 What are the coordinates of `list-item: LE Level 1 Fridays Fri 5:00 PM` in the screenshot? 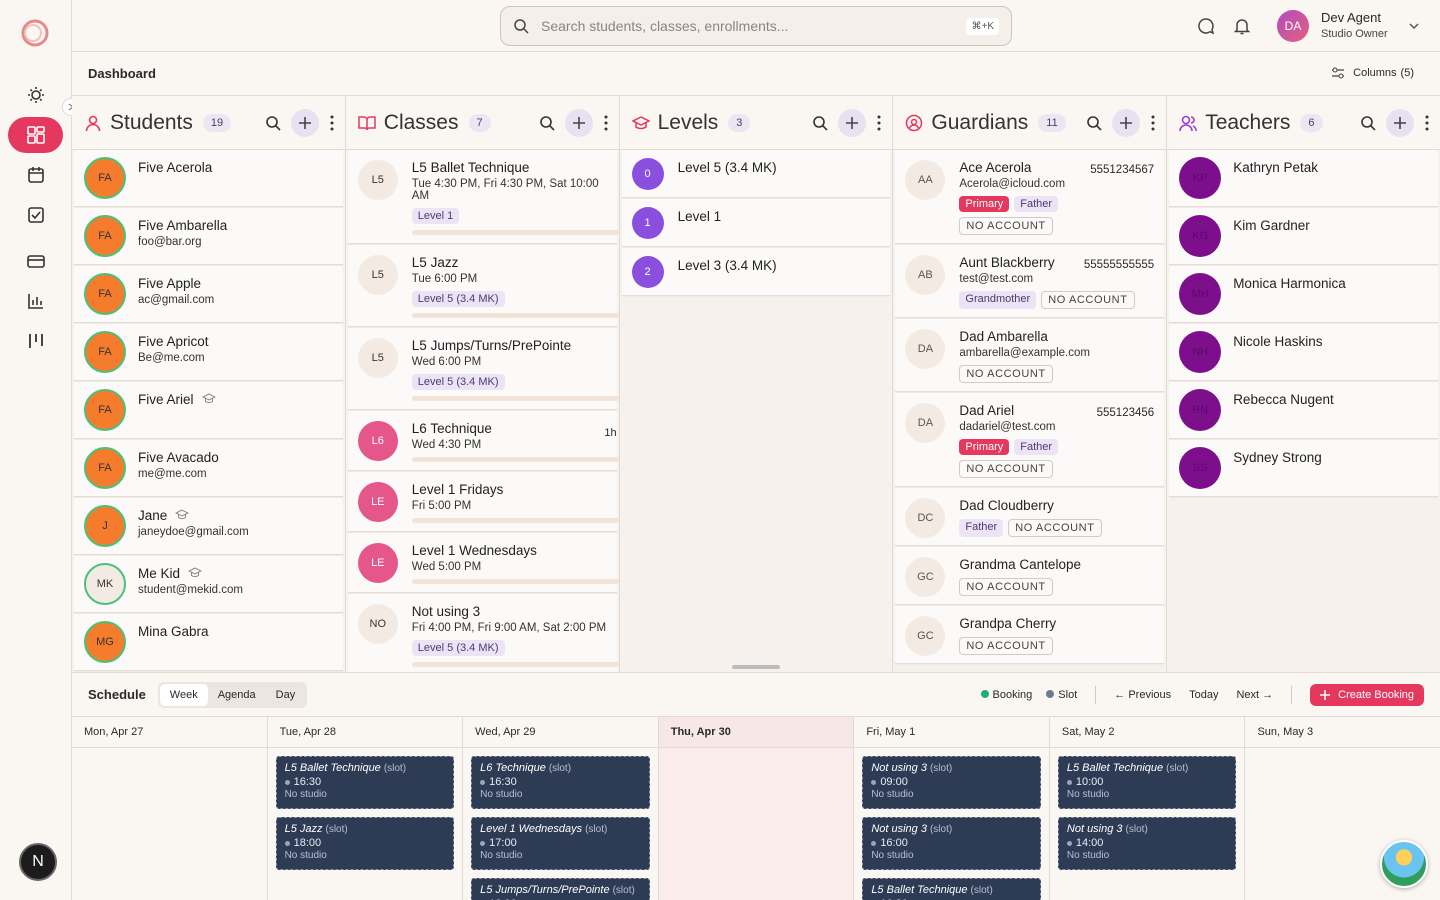 It's located at (483, 502).